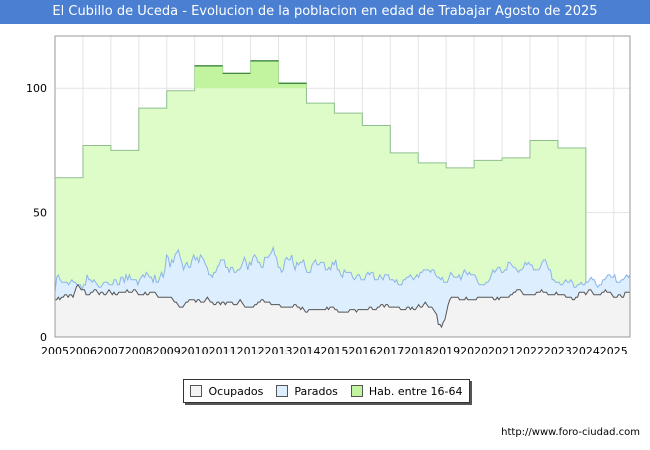 The width and height of the screenshot is (650, 450). What do you see at coordinates (316, 391) in the screenshot?
I see `legend-label-parados: Parados` at bounding box center [316, 391].